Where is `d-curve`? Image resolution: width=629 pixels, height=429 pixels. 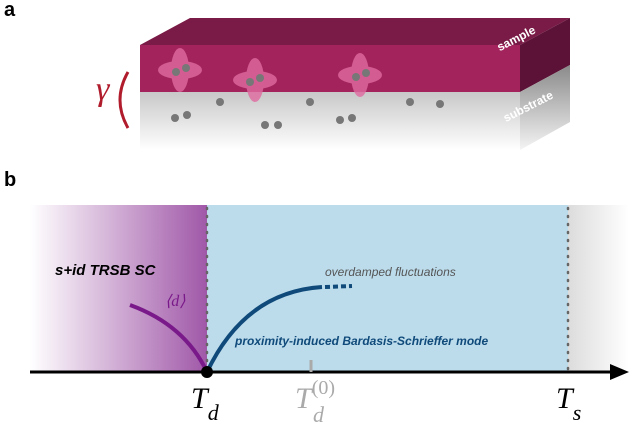 d-curve is located at coordinates (169, 338).